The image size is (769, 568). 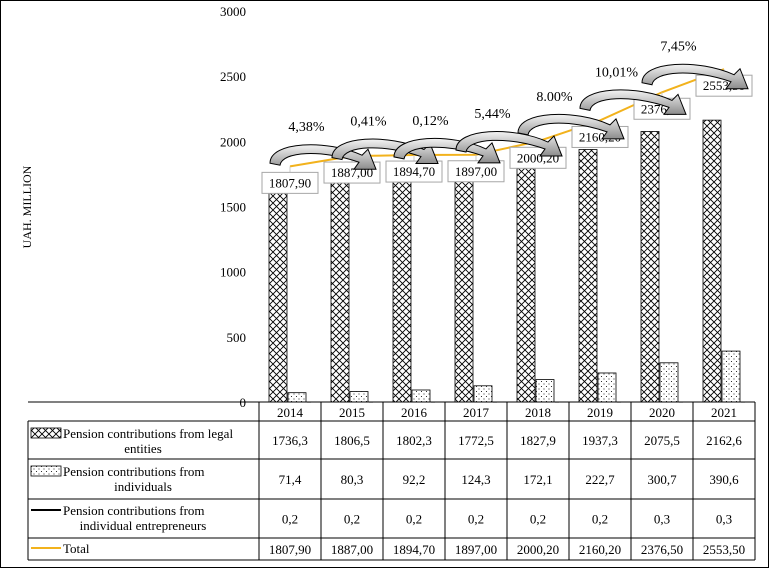 I want to click on table-cell: 2162,6, so click(x=724, y=440).